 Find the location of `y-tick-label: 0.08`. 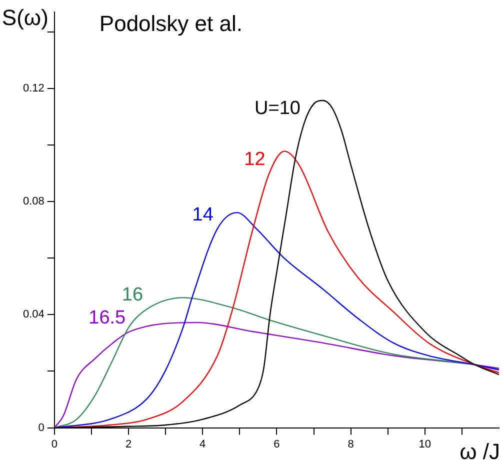

y-tick-label: 0.08 is located at coordinates (33, 202).